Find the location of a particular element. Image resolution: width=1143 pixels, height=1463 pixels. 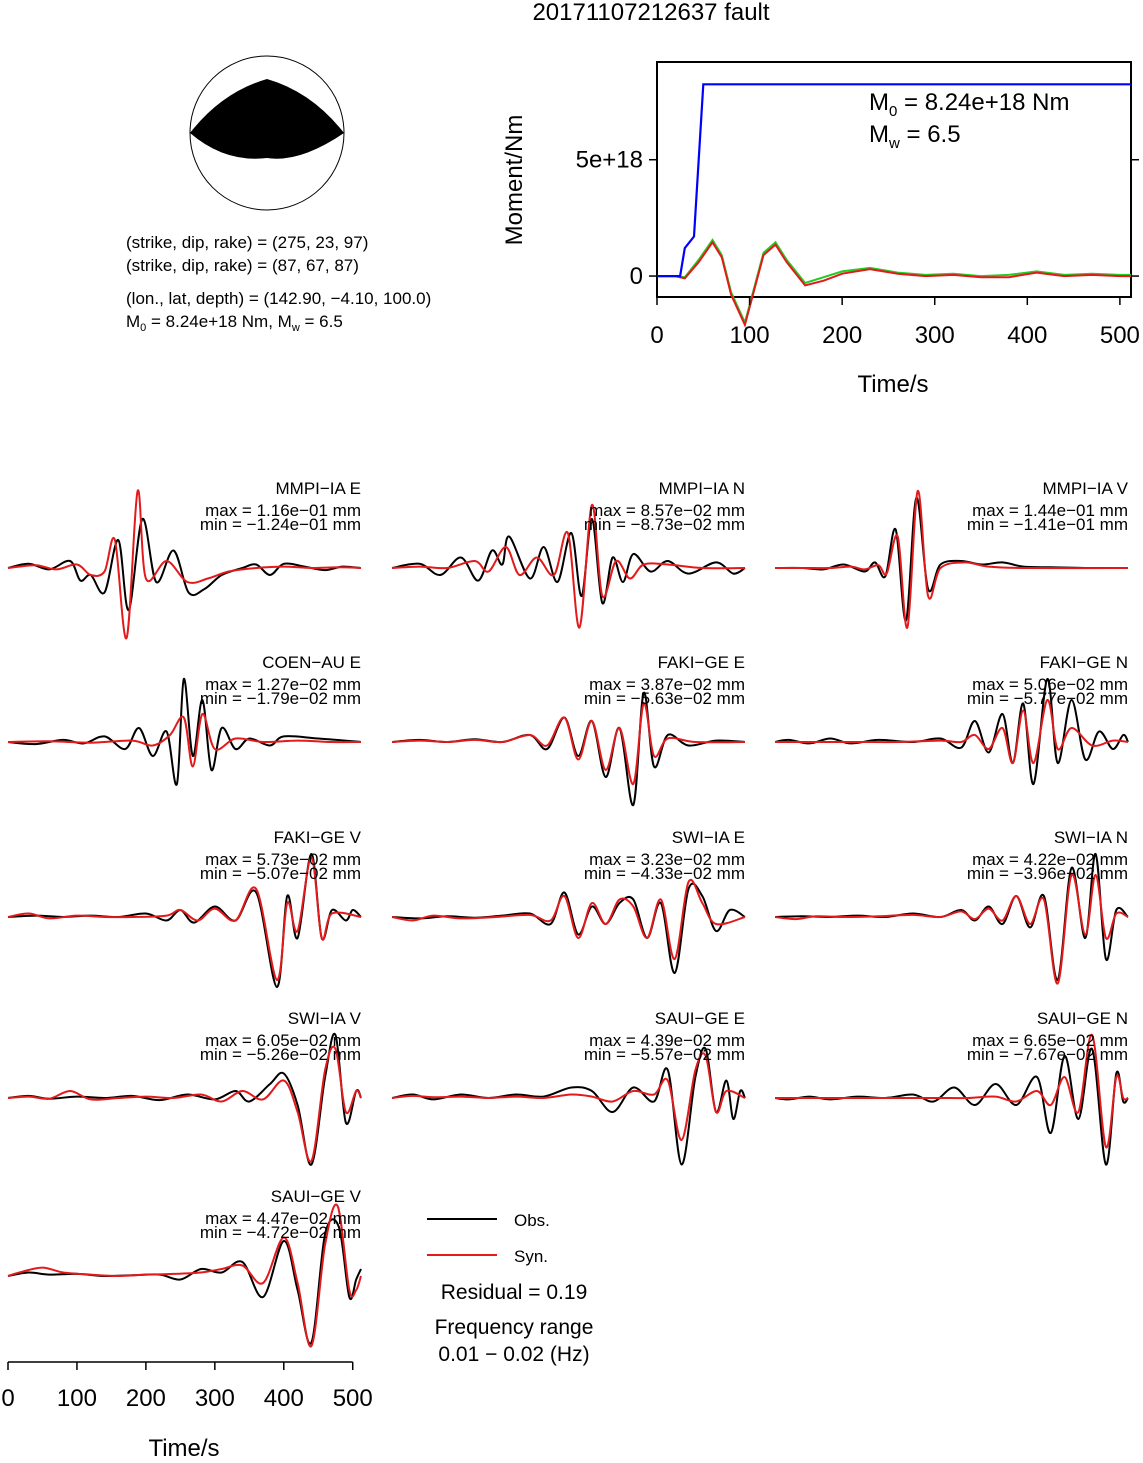

station-label: FAKI−GE N is located at coordinates (1084, 662).